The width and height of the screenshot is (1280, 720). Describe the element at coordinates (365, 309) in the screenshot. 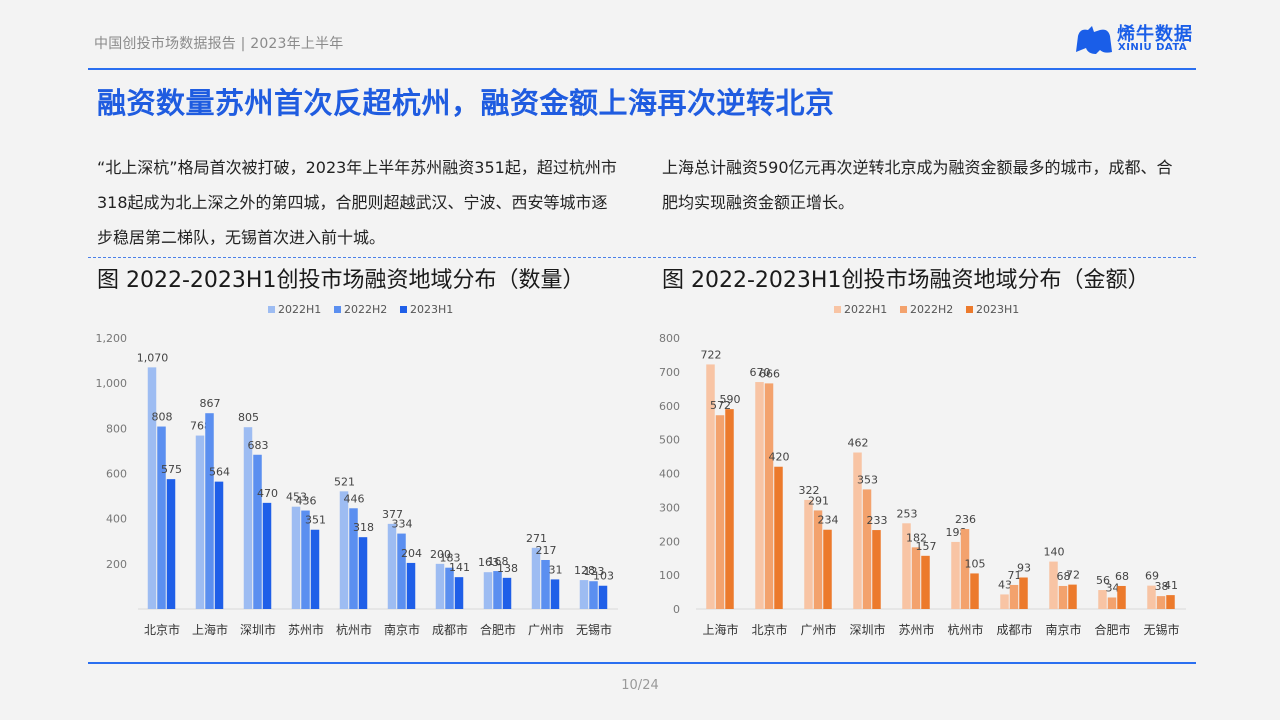

I see `legend-label-2022H2: 2022H2` at that location.